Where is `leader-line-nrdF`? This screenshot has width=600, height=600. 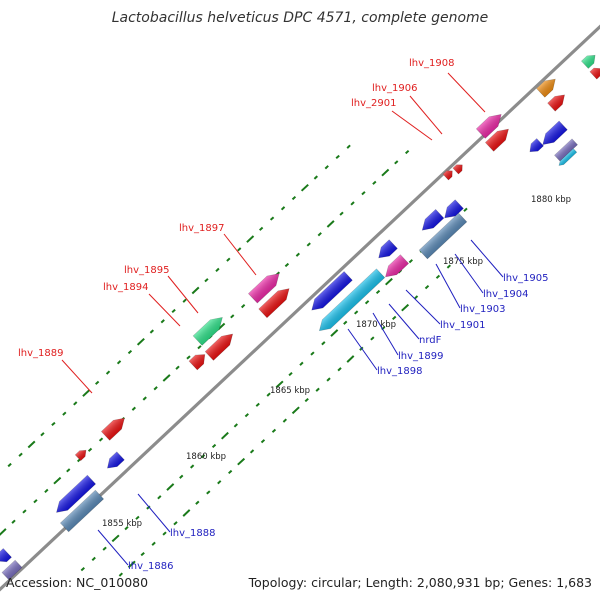
leader-line-nrdF is located at coordinates (404, 321).